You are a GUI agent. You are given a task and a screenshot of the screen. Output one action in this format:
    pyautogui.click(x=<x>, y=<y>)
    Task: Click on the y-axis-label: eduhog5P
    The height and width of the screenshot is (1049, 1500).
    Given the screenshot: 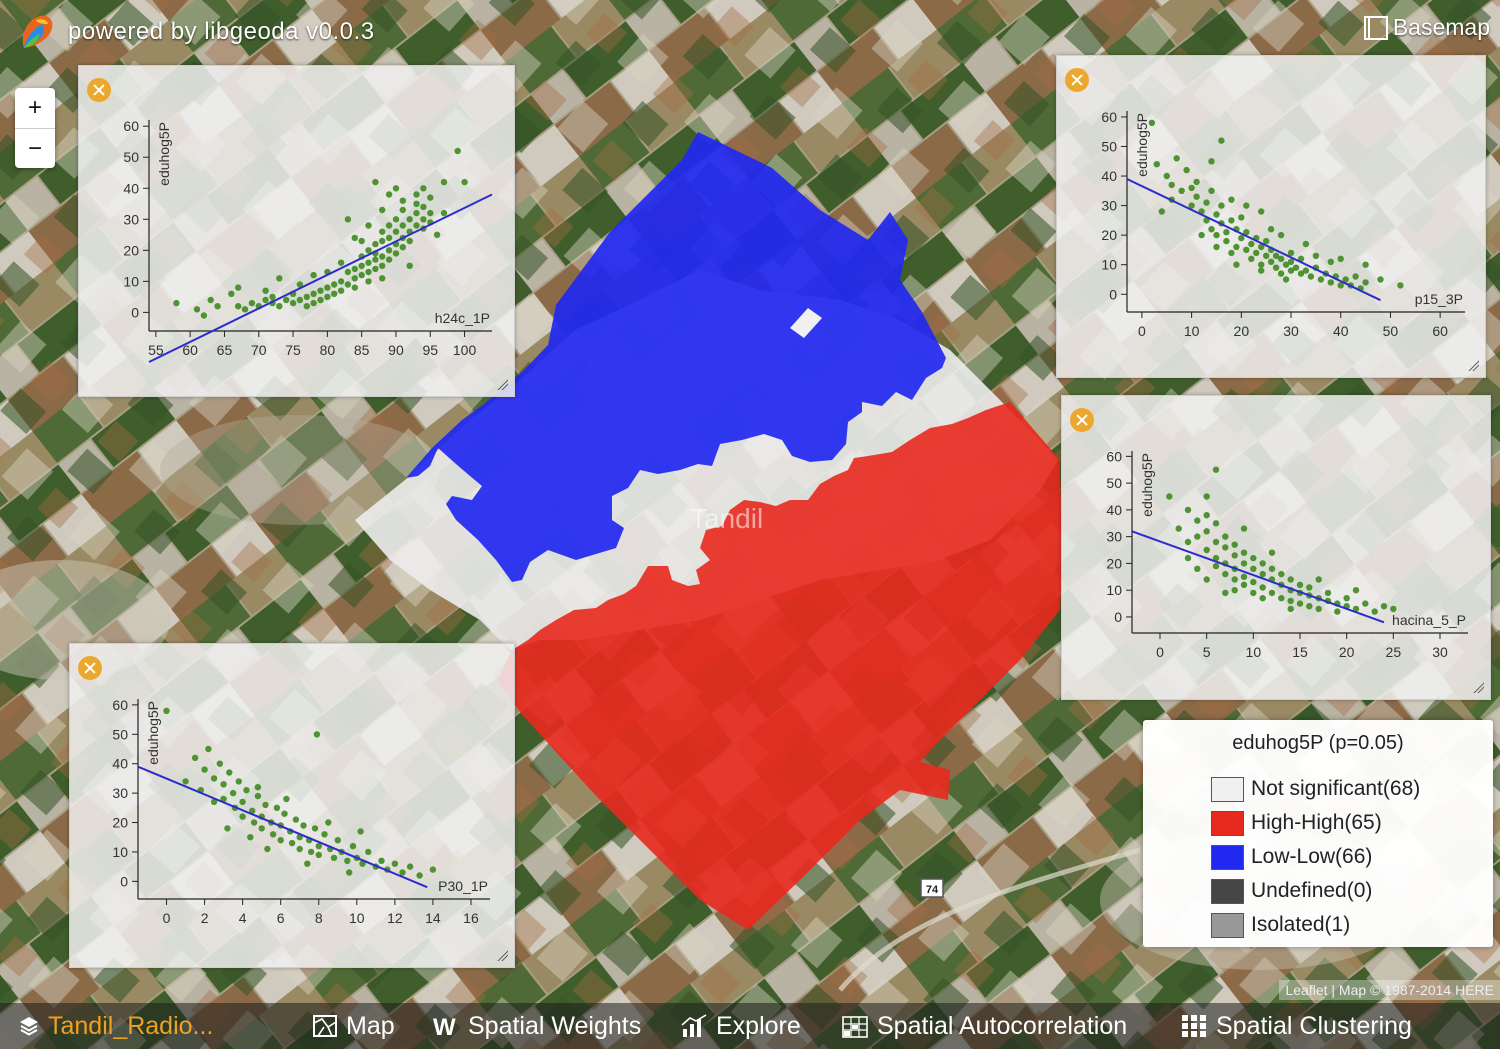 What is the action you would take?
    pyautogui.click(x=153, y=733)
    